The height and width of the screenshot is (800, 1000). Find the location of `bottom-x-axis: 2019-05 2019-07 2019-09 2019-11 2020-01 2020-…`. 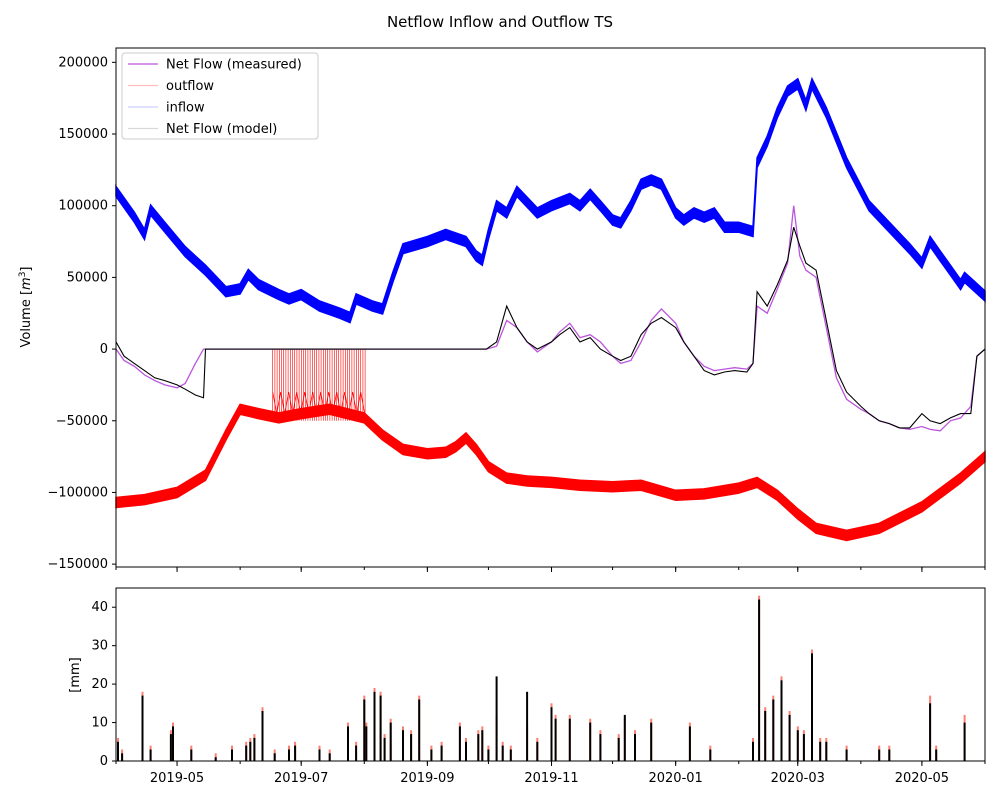

bottom-x-axis: 2019-05 2019-07 2019-09 2019-11 2020-01 2020-… is located at coordinates (550, 773).